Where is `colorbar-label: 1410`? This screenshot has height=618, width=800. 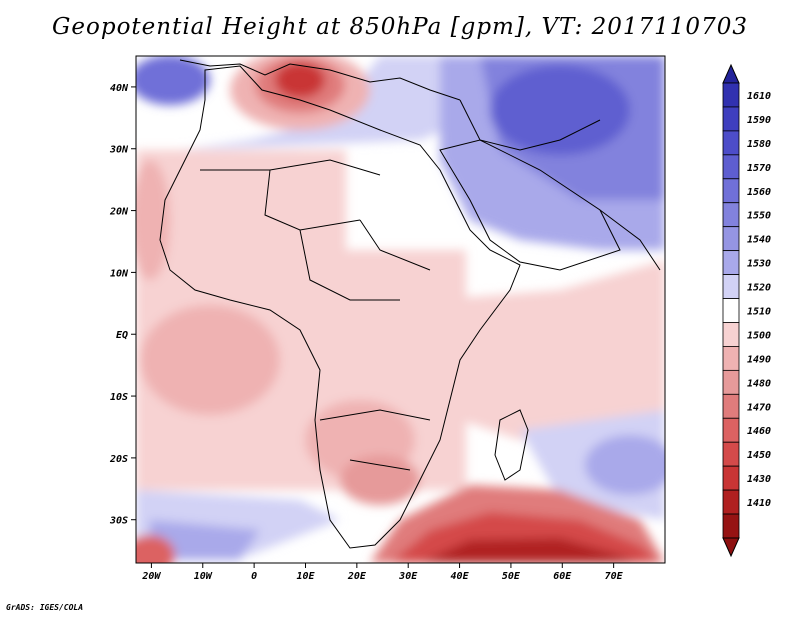 colorbar-label: 1410 is located at coordinates (759, 503).